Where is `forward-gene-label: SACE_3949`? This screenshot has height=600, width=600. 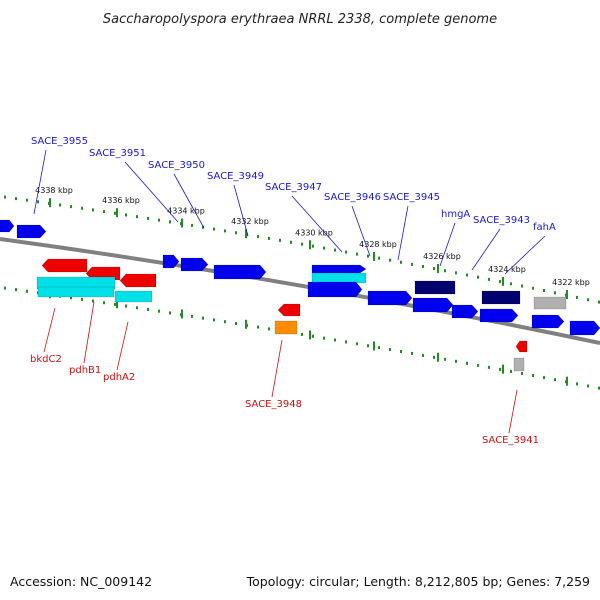
forward-gene-label: SACE_3949 is located at coordinates (235, 176).